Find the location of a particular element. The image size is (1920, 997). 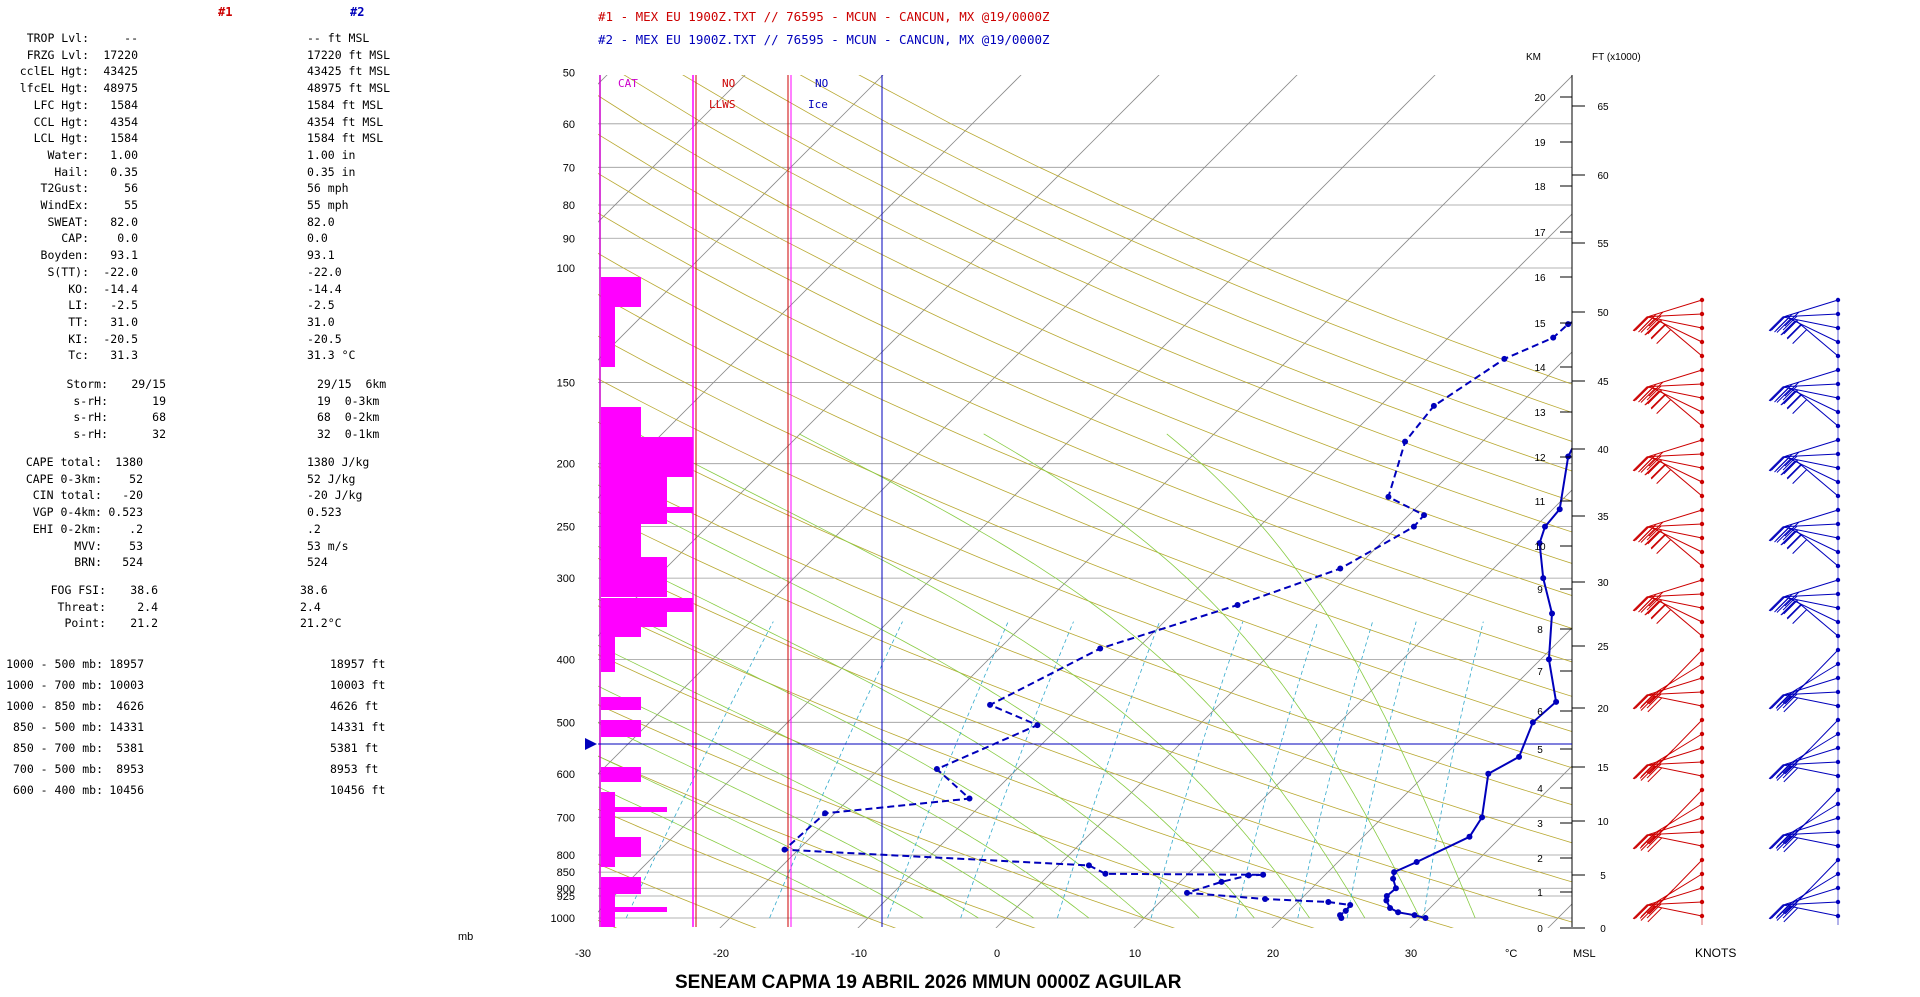

cape-label: CIN total: is located at coordinates (67, 495).